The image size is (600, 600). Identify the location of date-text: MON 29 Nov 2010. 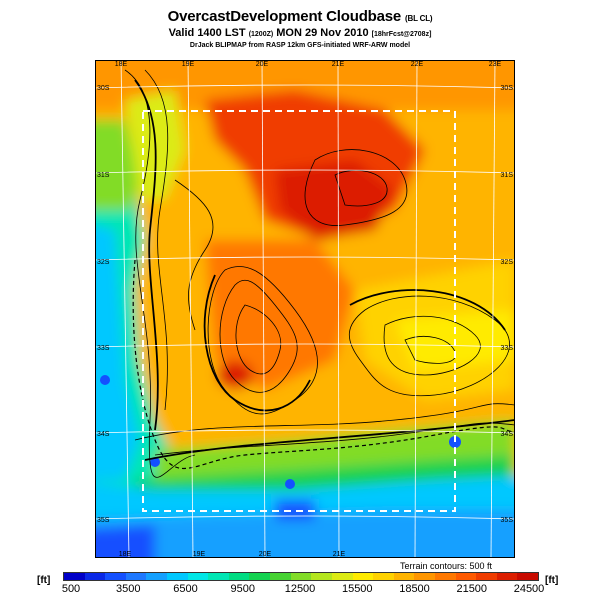
(322, 33).